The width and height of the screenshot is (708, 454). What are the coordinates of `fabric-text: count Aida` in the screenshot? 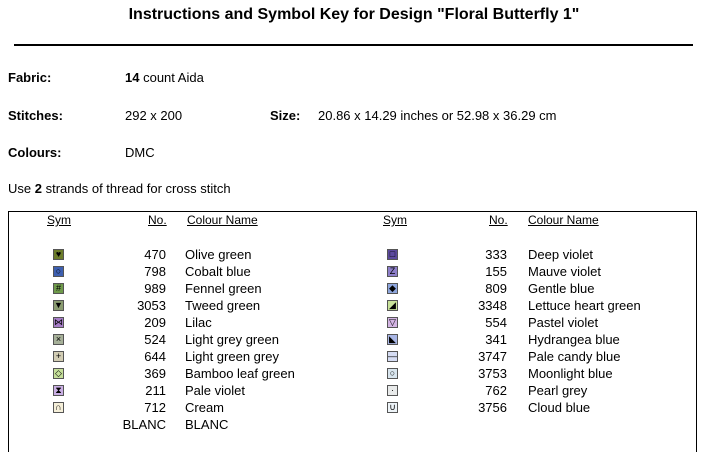 It's located at (173, 77).